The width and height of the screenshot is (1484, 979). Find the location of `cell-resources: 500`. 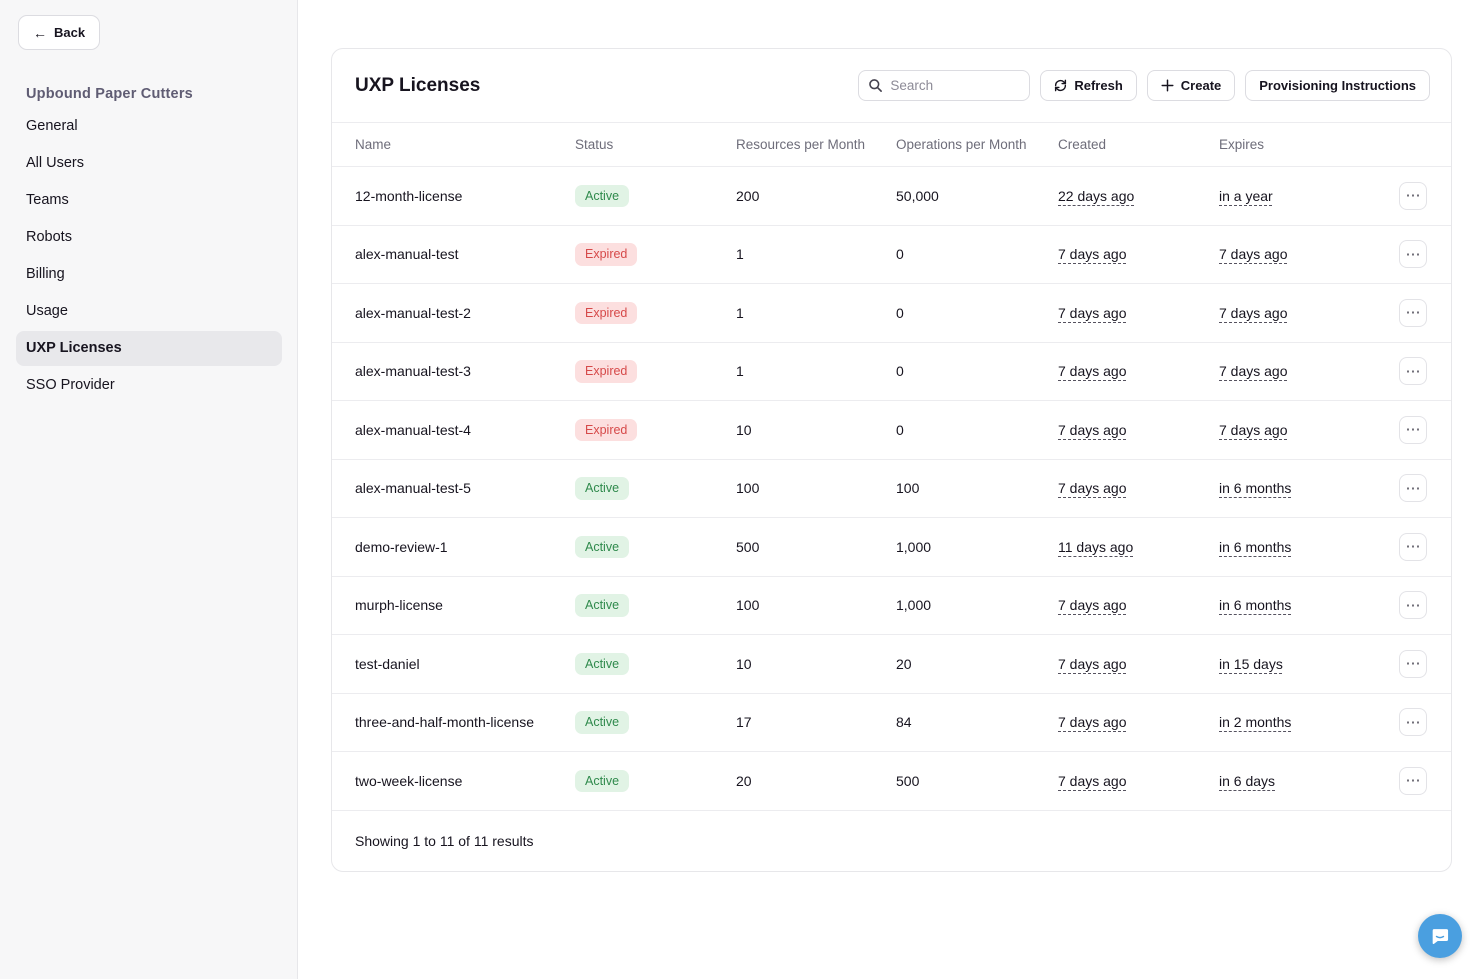

cell-resources: 500 is located at coordinates (748, 546).